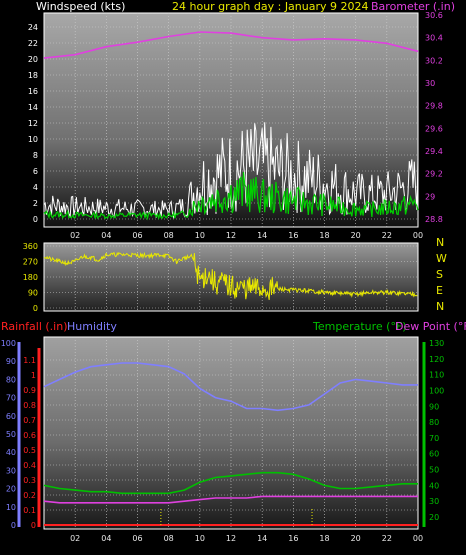 The width and height of the screenshot is (466, 555). Describe the element at coordinates (230, 499) in the screenshot. I see `dewpoint-line` at that location.